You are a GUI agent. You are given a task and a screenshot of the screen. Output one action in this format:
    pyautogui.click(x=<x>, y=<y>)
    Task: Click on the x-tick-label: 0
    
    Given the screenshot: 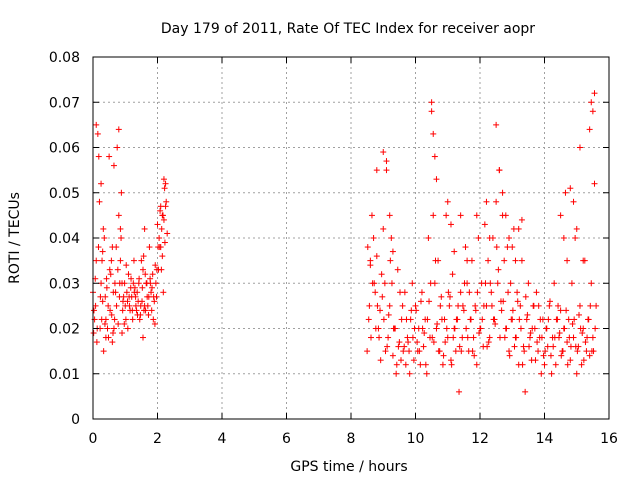 What is the action you would take?
    pyautogui.click(x=93, y=439)
    